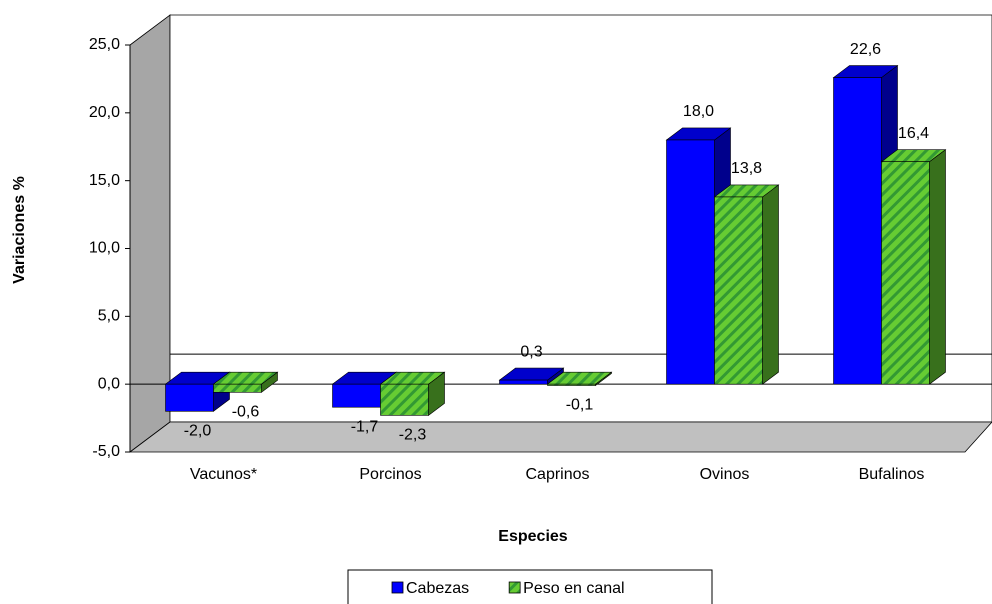  What do you see at coordinates (698, 111) in the screenshot?
I see `data-label: 18,0` at bounding box center [698, 111].